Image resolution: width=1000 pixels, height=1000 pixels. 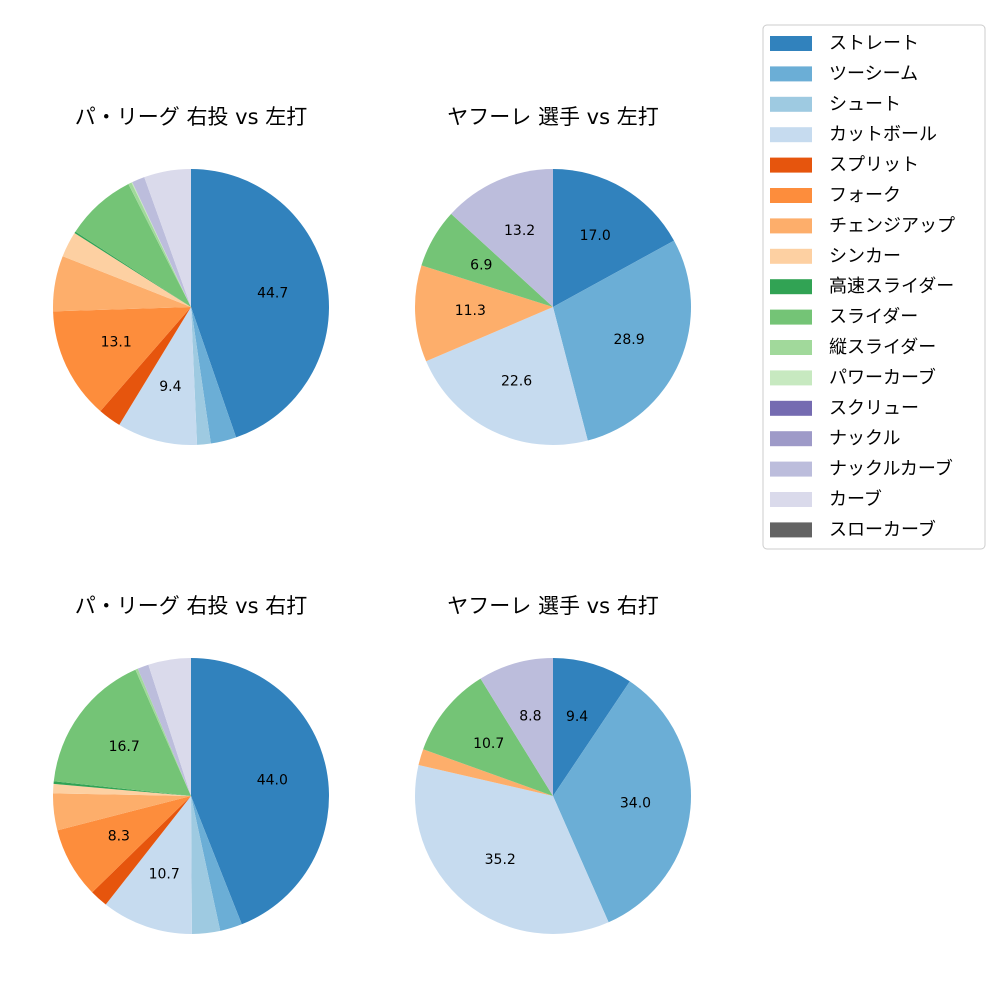 I want to click on legend-label: スクリュー, so click(x=874, y=408).